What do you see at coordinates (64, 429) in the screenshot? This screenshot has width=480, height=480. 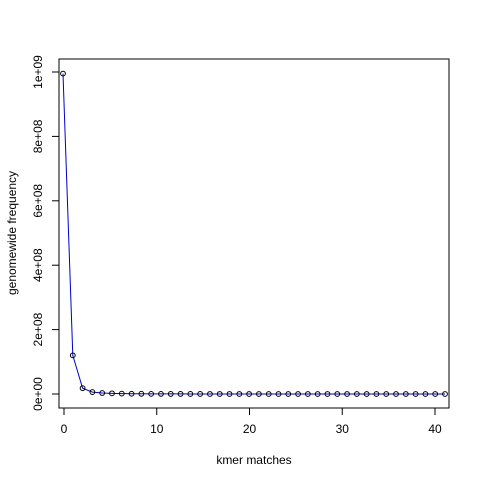 I see `x-tick-label: 0` at bounding box center [64, 429].